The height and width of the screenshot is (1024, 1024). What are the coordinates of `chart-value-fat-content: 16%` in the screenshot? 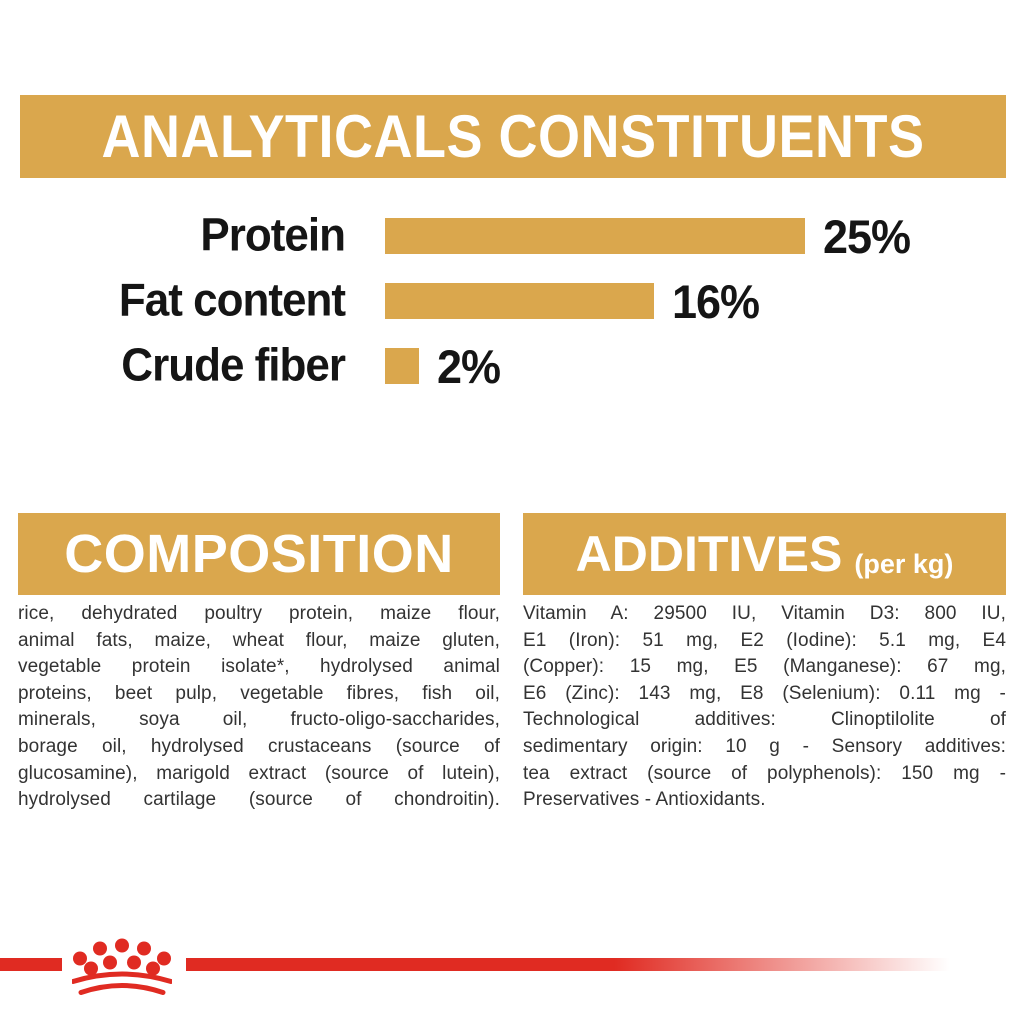 It's located at (716, 301).